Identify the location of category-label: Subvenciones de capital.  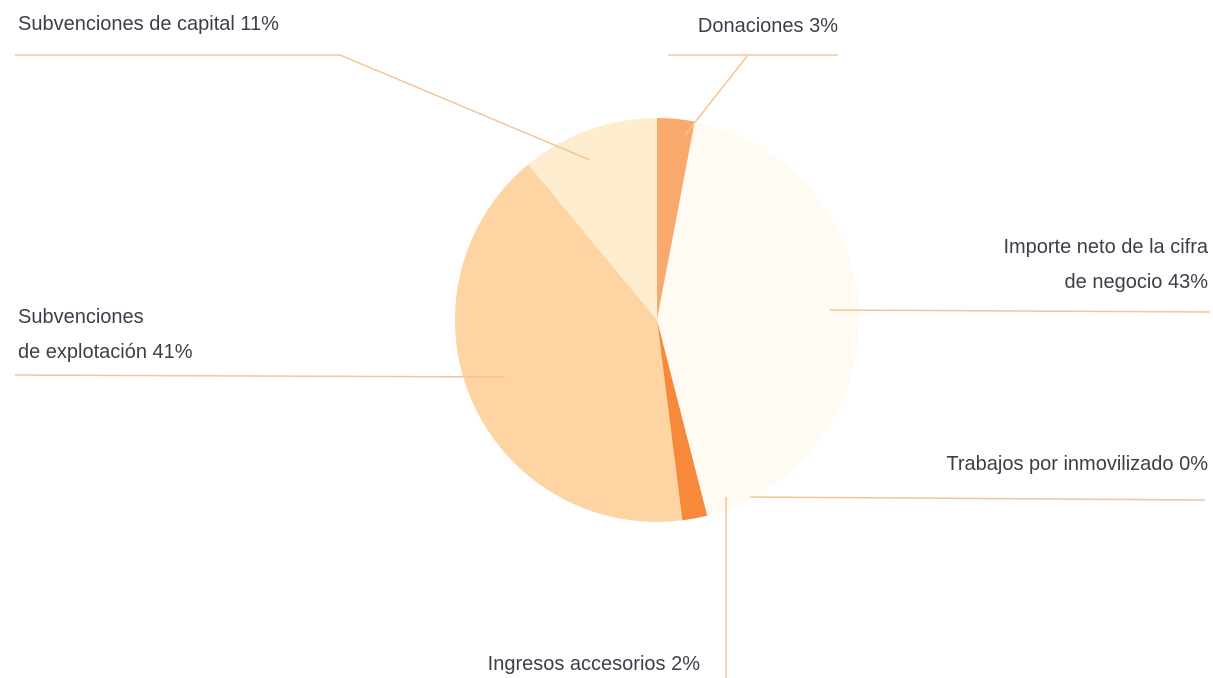
(126, 24).